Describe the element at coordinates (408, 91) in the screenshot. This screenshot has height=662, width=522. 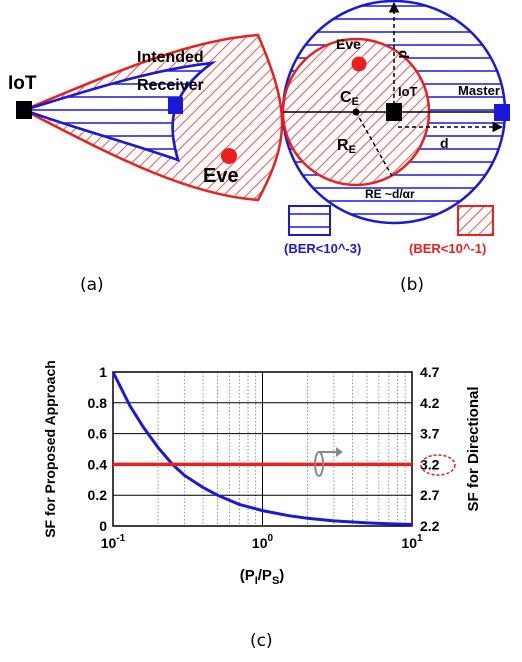
I see `iot-label-b: IoT` at that location.